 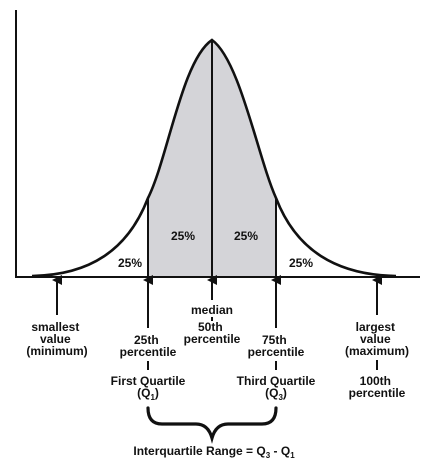 I want to click on hundredth-percentile-label: 100th percentile, so click(x=377, y=387).